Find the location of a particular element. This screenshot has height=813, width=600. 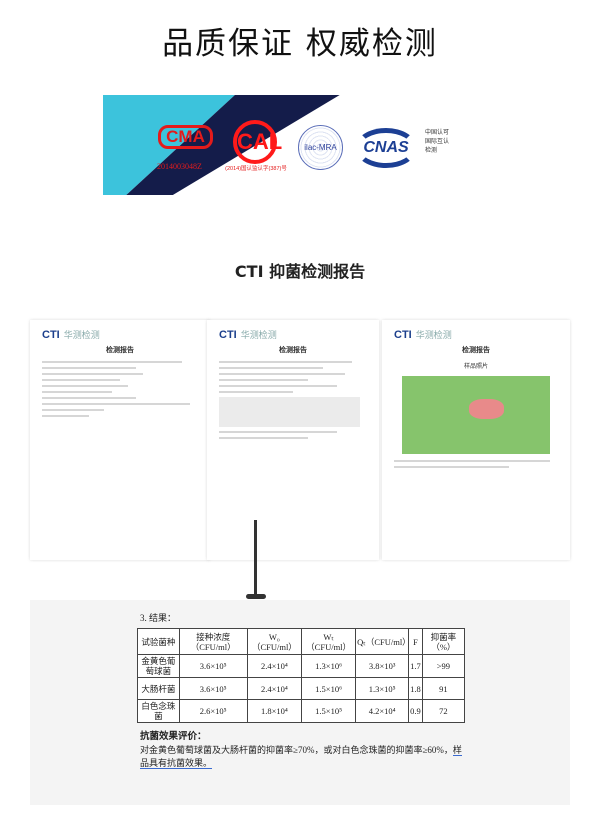

cell: 1.5×10⁵ is located at coordinates (329, 711).